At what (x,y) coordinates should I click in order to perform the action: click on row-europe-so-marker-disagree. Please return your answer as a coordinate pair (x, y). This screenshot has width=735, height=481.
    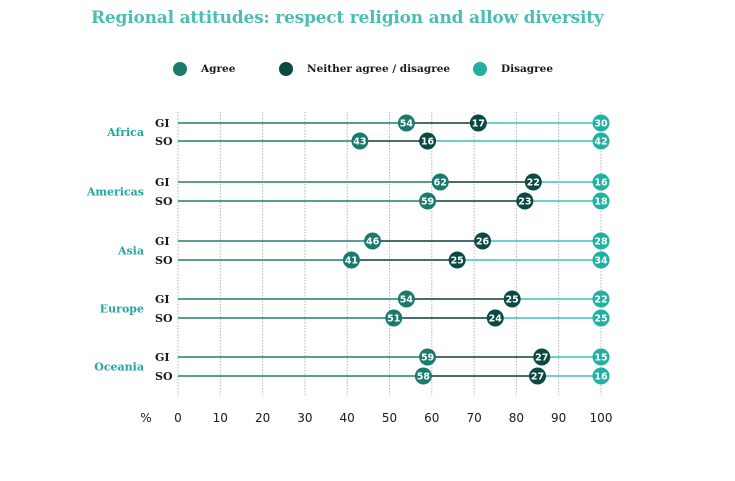
    Looking at the image, I should click on (601, 318).